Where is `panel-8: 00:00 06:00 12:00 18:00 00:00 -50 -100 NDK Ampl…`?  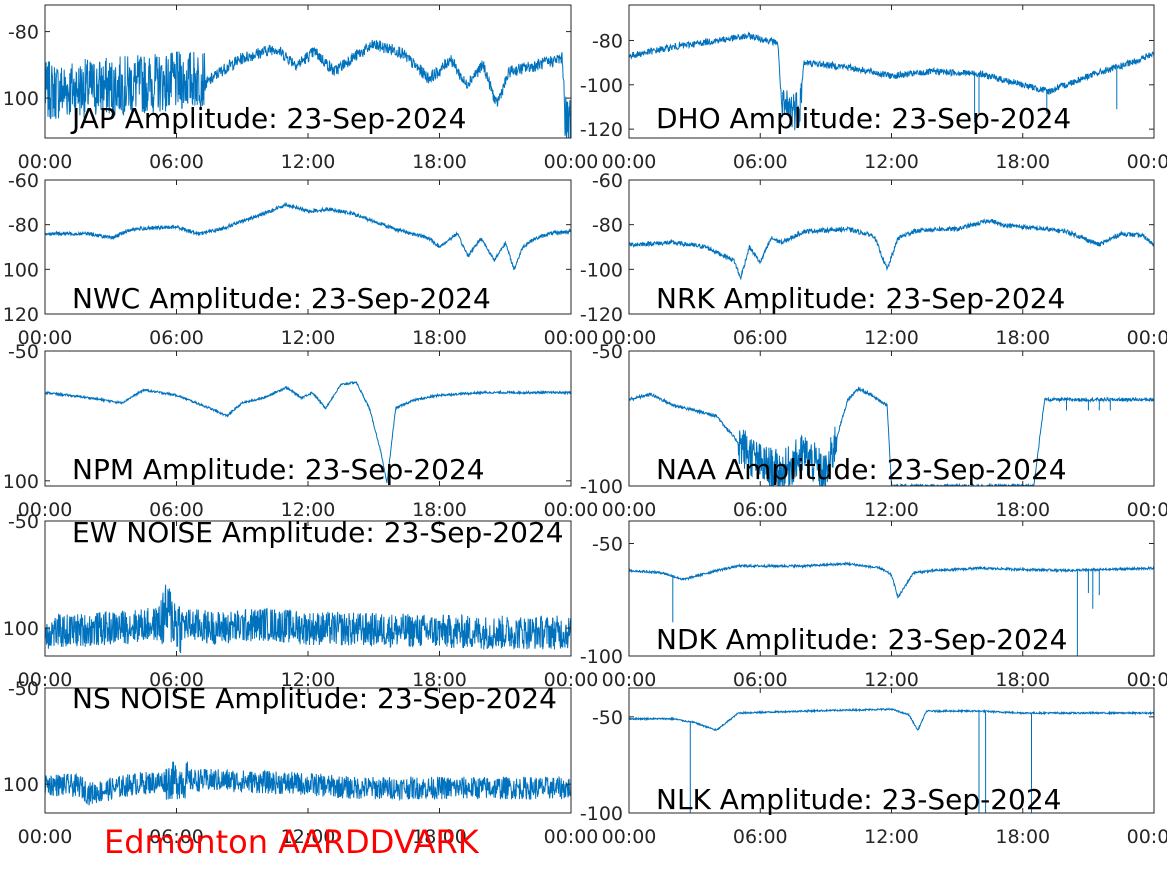
panel-8: 00:00 06:00 12:00 18:00 00:00 -50 -100 NDK Ampl… is located at coordinates (873, 605).